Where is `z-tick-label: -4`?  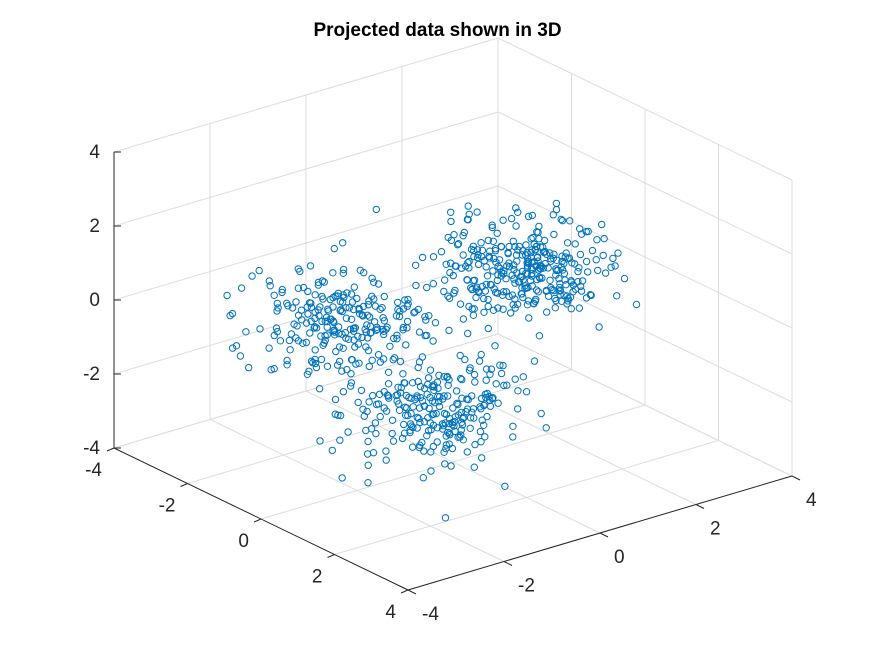
z-tick-label: -4 is located at coordinates (91, 448).